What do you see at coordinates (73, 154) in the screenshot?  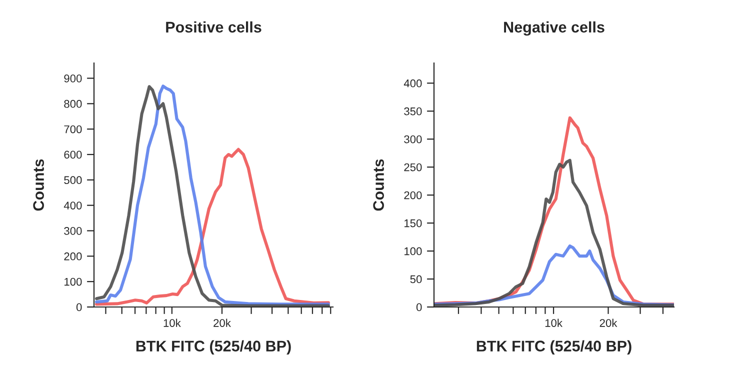 I see `y-tick-label: 600` at bounding box center [73, 154].